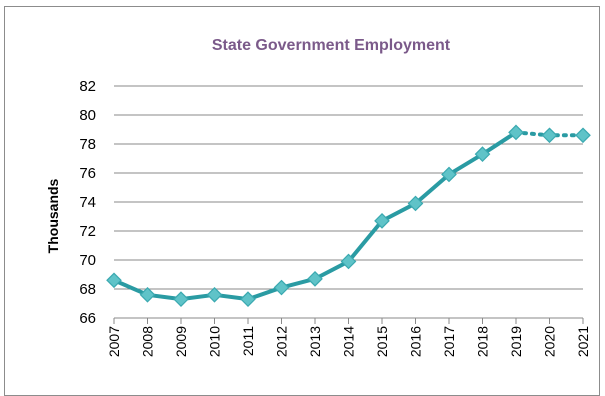 Image resolution: width=605 pixels, height=396 pixels. What do you see at coordinates (114, 280) in the screenshot?
I see `data-point-2007` at bounding box center [114, 280].